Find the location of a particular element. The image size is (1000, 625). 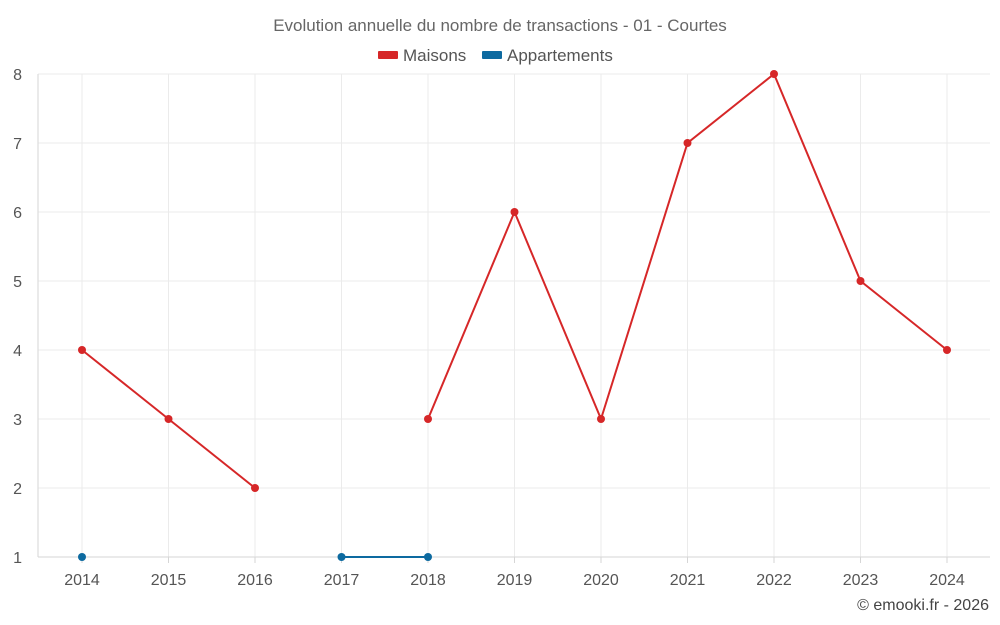

x-tick-label: 2024 is located at coordinates (947, 580).